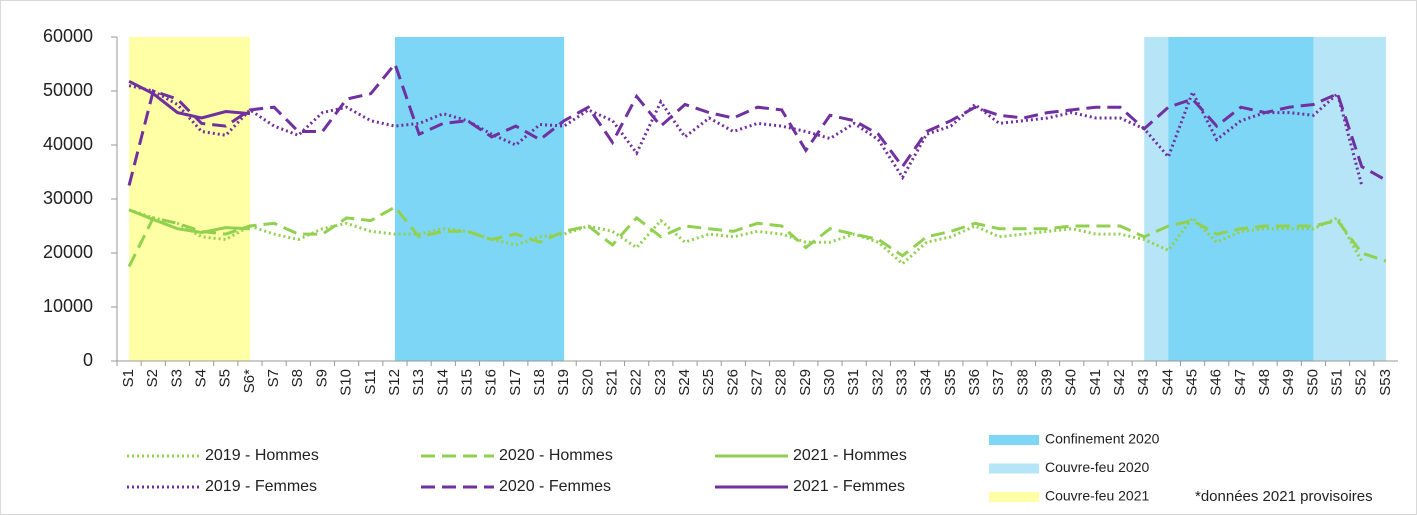 The width and height of the screenshot is (1417, 515). I want to click on x-tick-label: S50, so click(1312, 382).